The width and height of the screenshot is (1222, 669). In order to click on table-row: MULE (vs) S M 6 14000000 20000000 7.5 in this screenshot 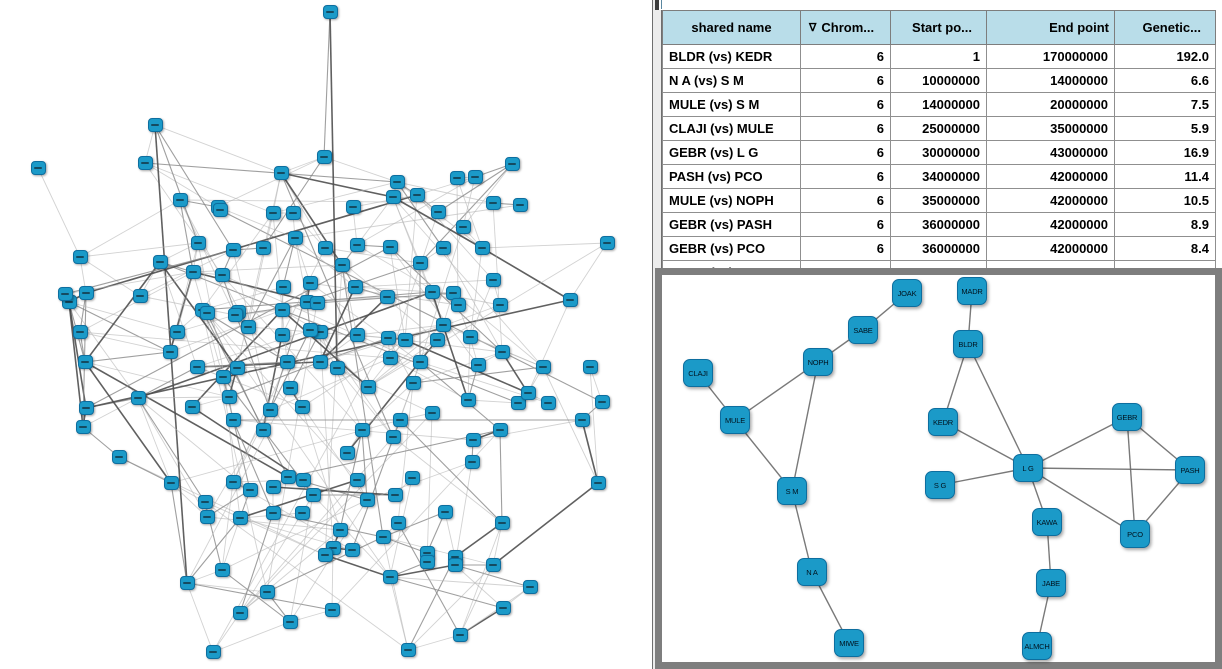, I will do `click(939, 104)`.